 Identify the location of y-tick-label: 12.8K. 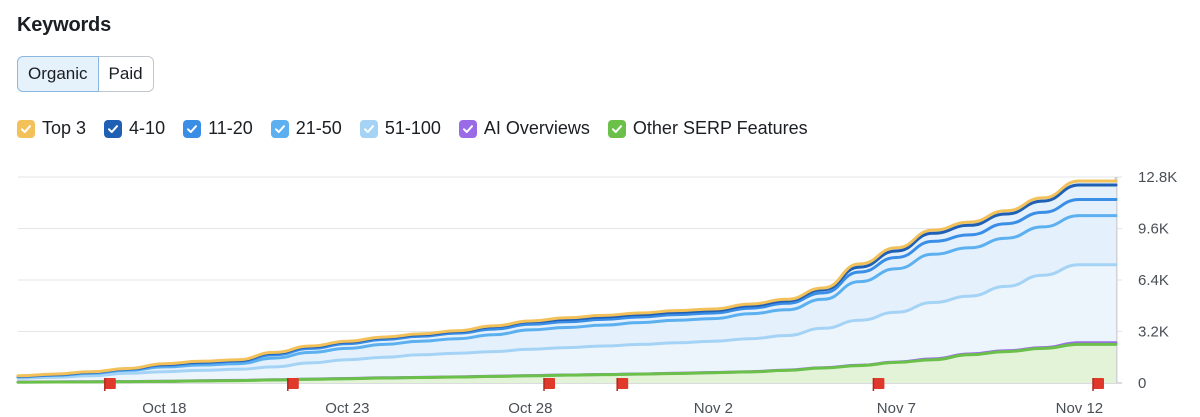
(1157, 177).